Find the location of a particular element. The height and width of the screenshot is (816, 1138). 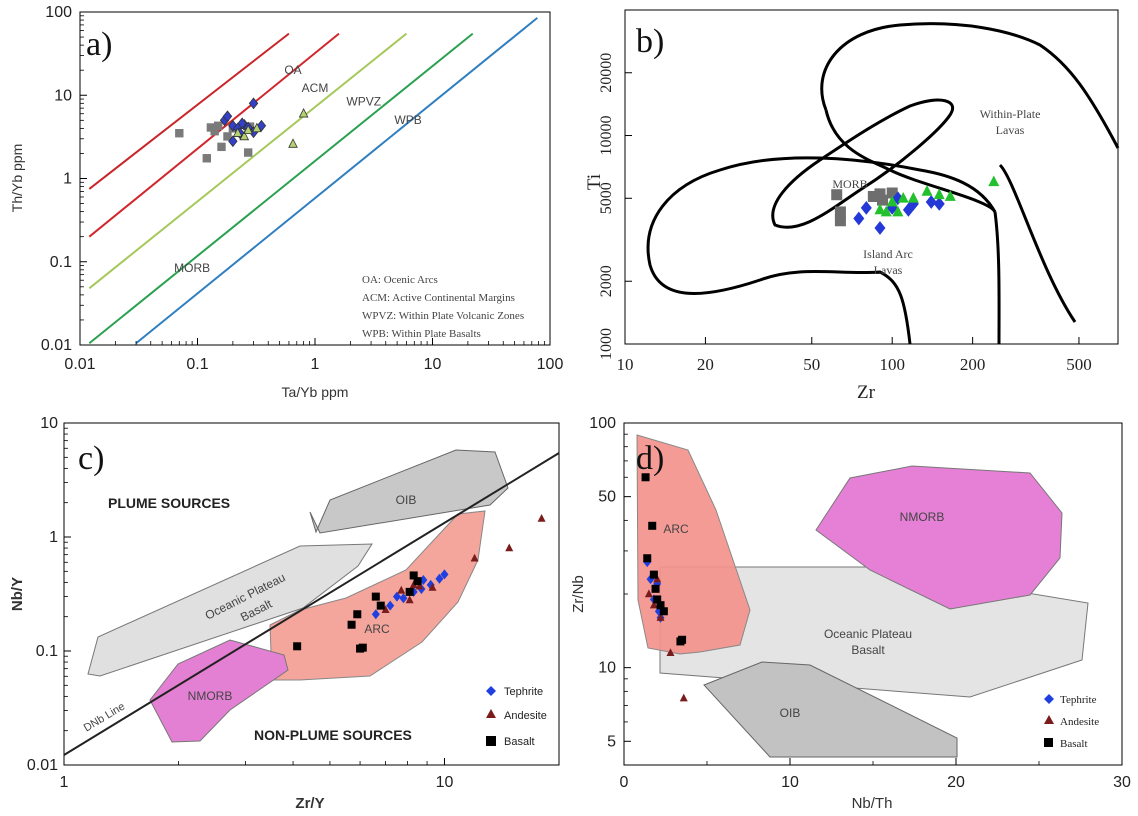

note-wpvz: WPVZ: Within Plate Volcanic Zones is located at coordinates (443, 316).